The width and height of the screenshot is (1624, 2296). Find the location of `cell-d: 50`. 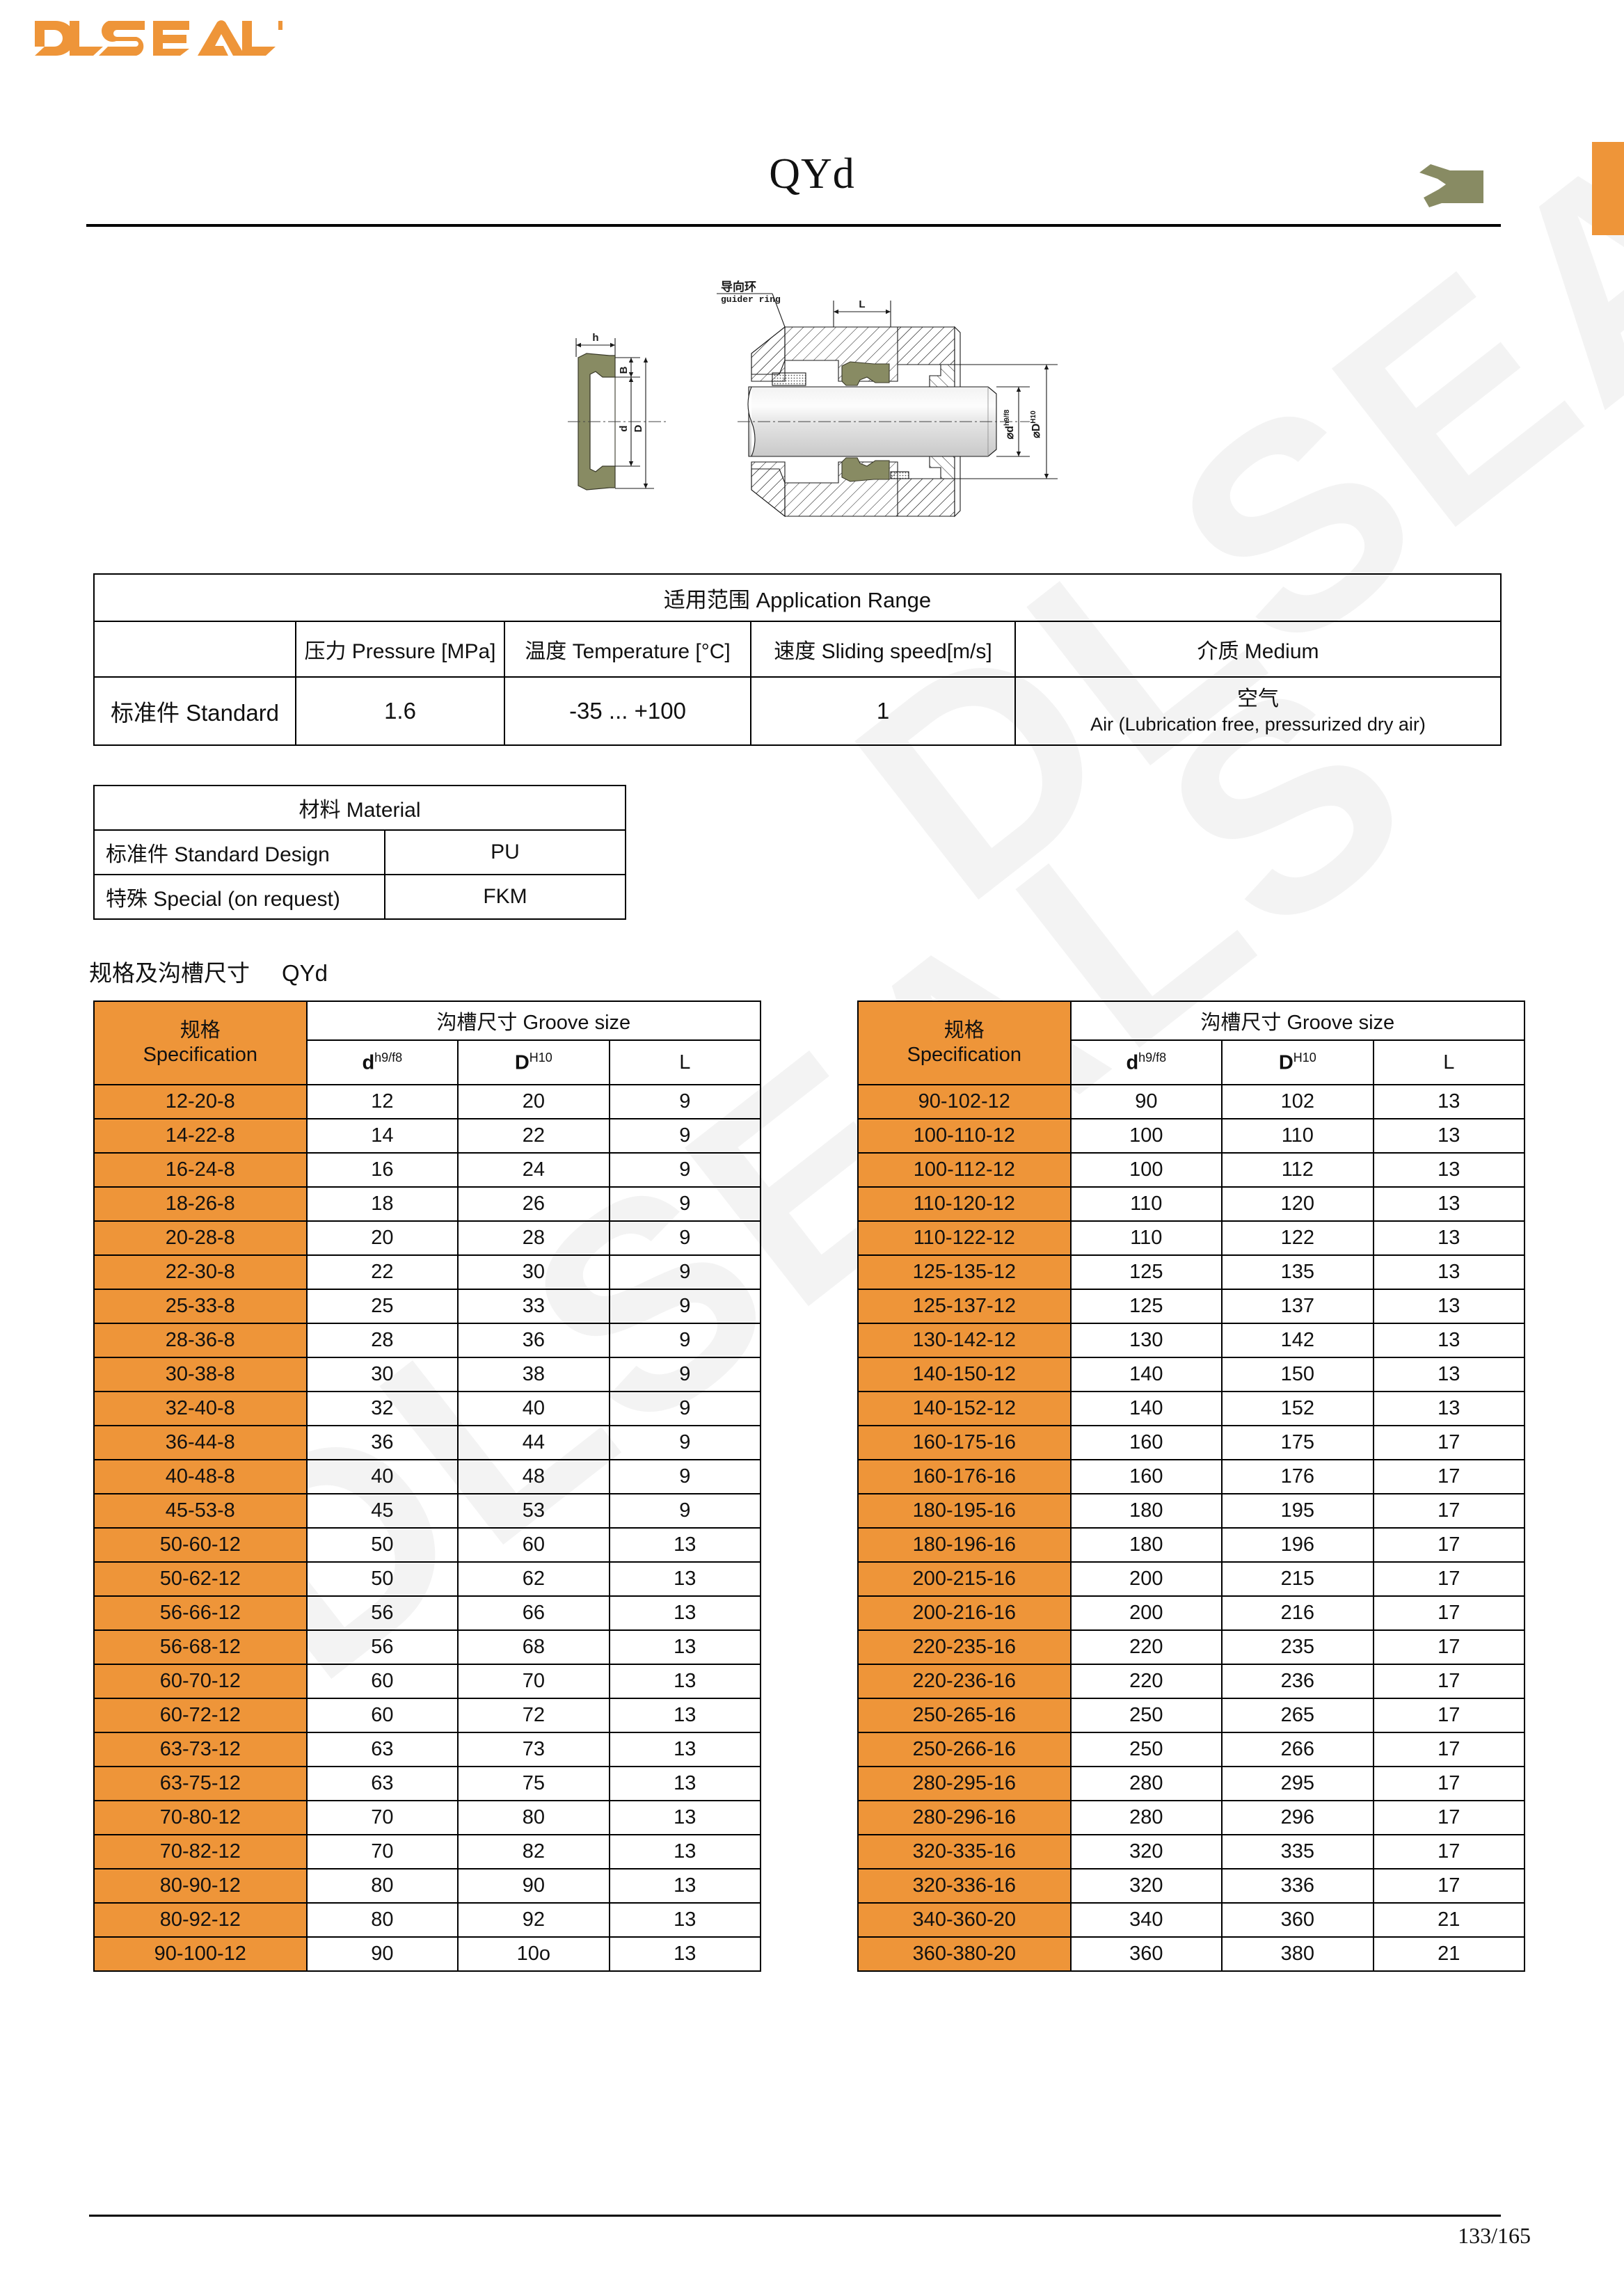

cell-d: 50 is located at coordinates (382, 1545).